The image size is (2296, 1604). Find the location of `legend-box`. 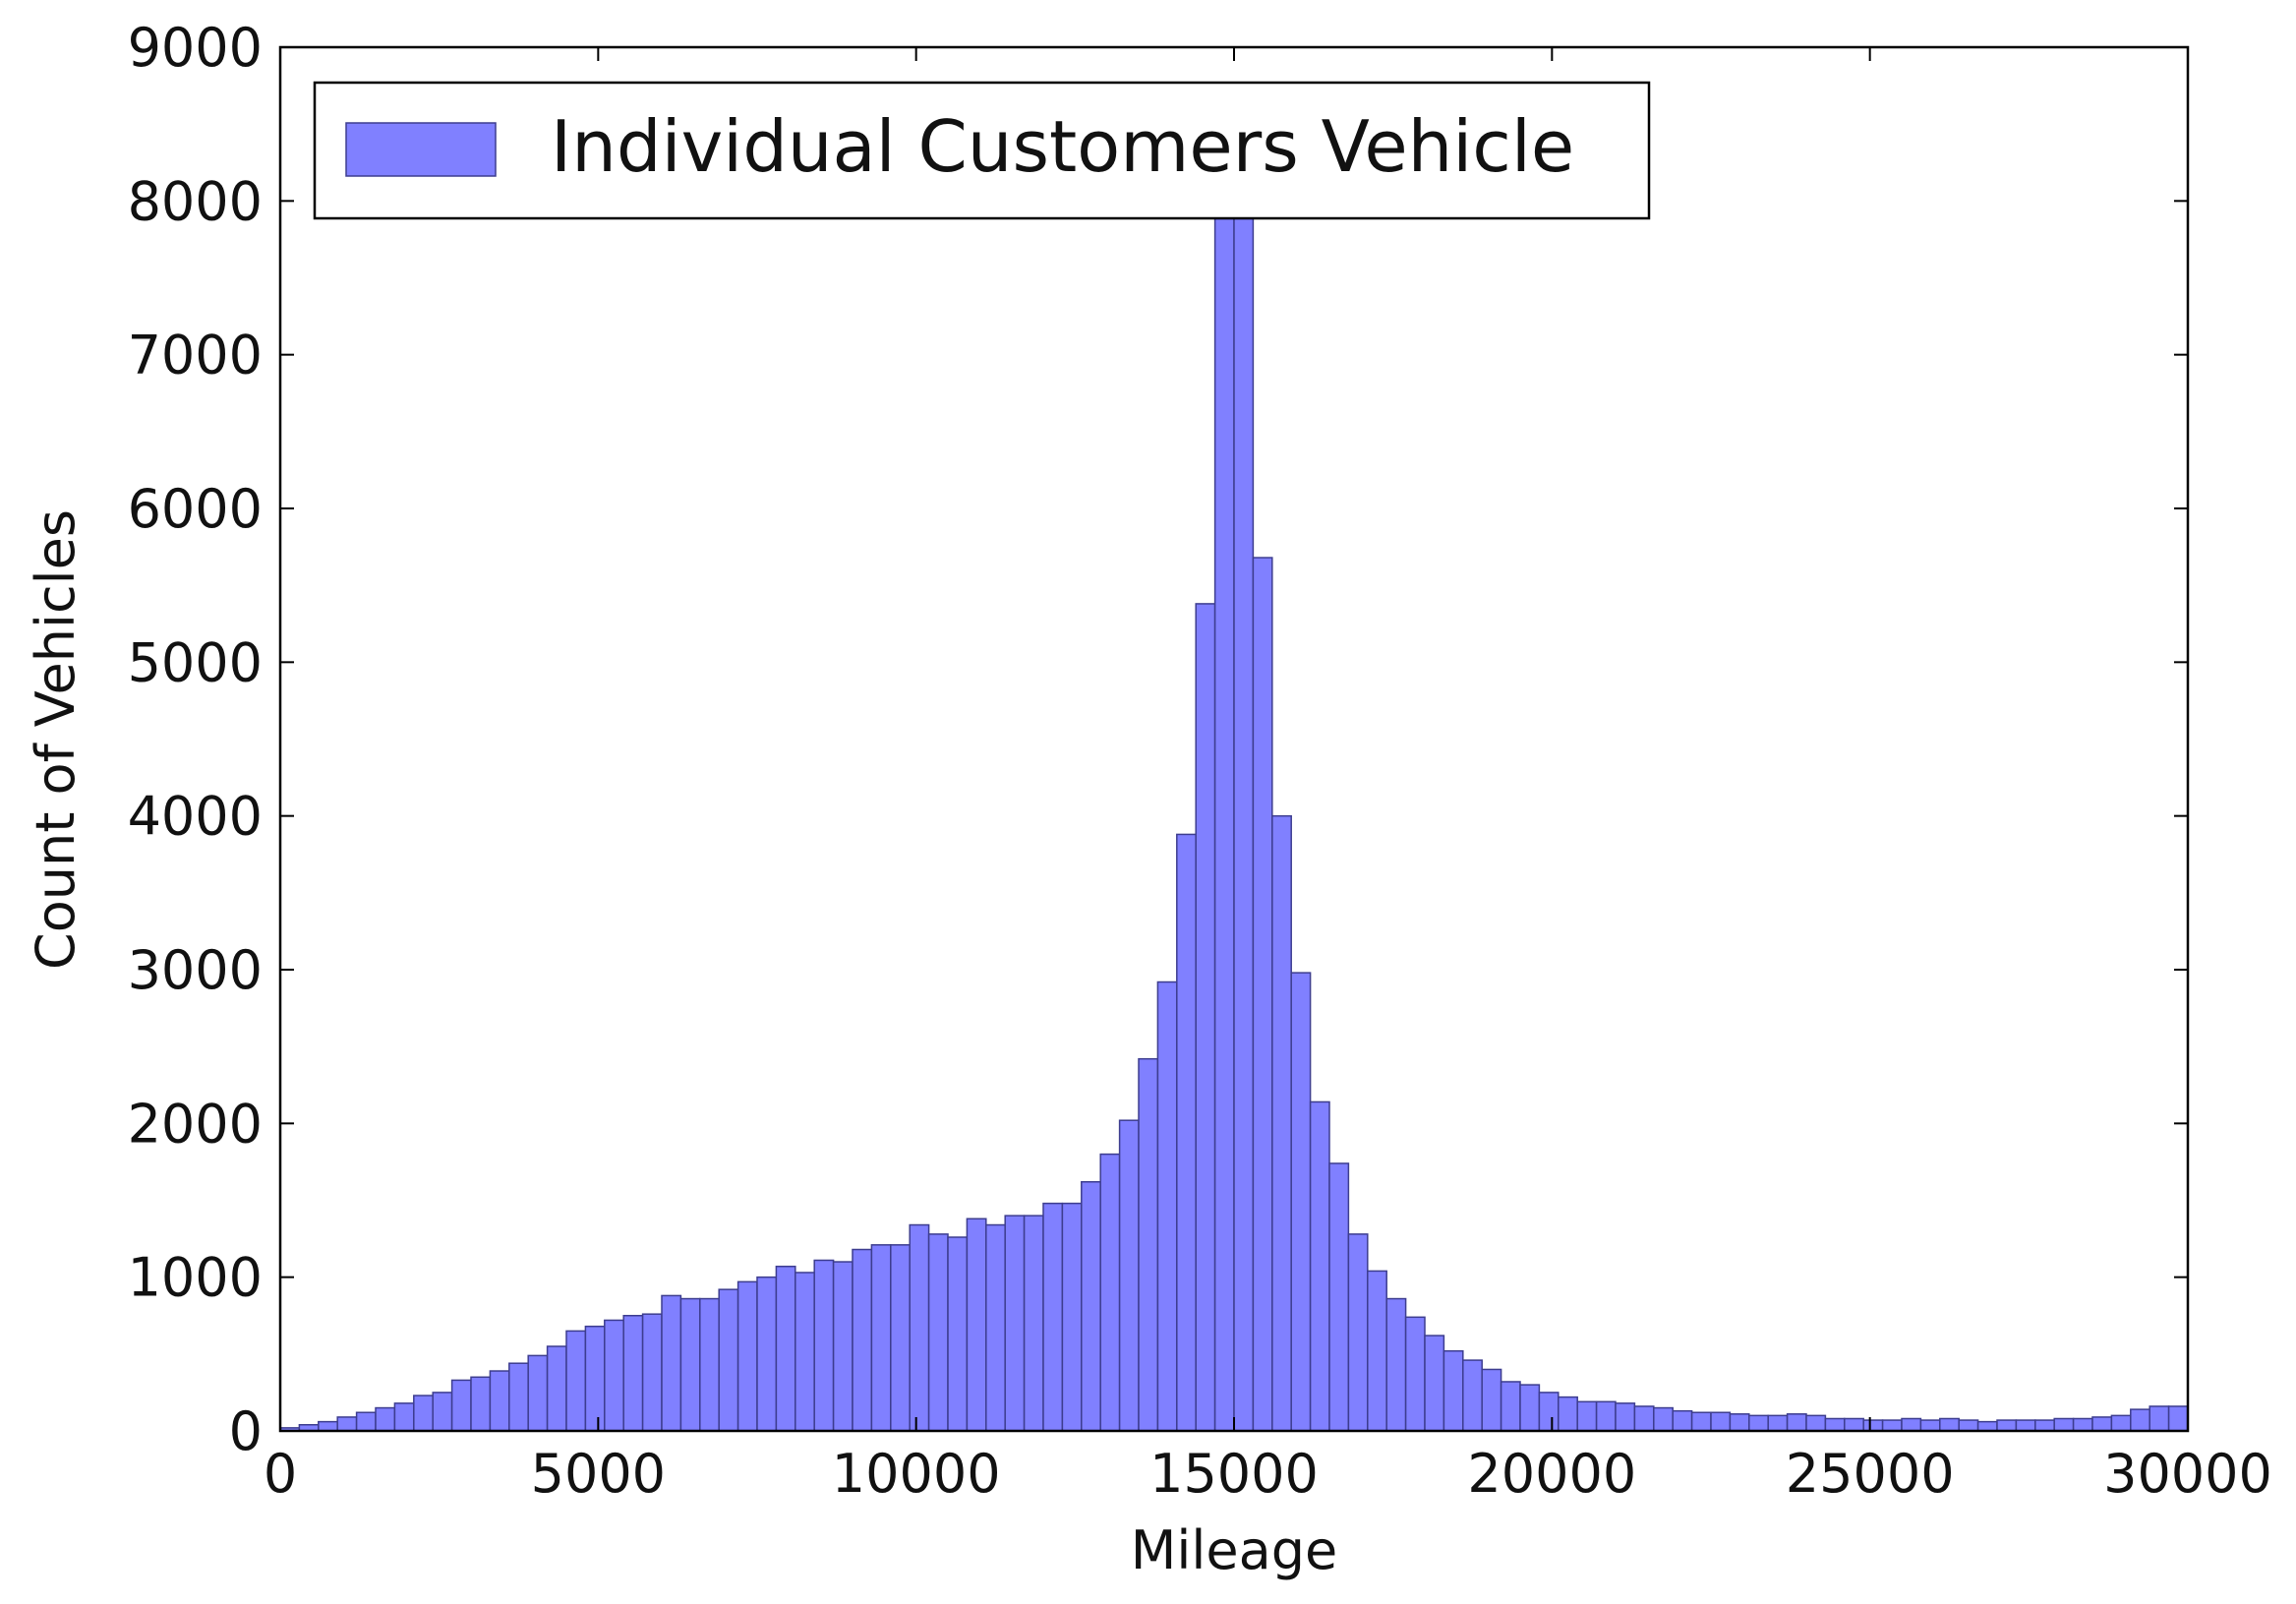

legend-box is located at coordinates (982, 150).